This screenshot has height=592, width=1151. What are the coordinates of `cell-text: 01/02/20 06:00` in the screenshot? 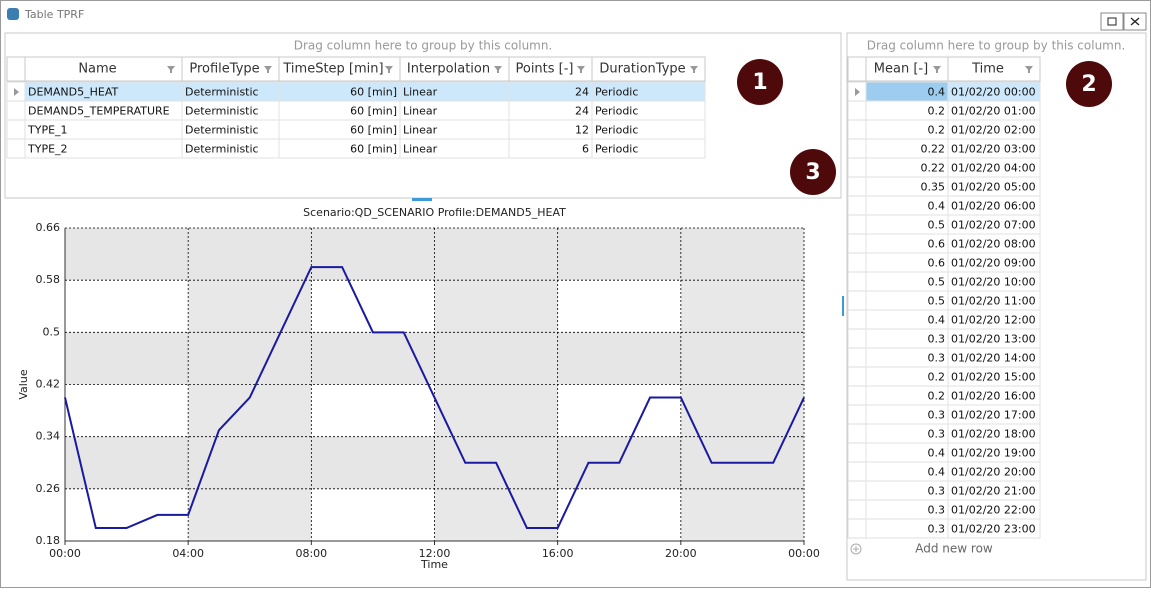 It's located at (993, 206).